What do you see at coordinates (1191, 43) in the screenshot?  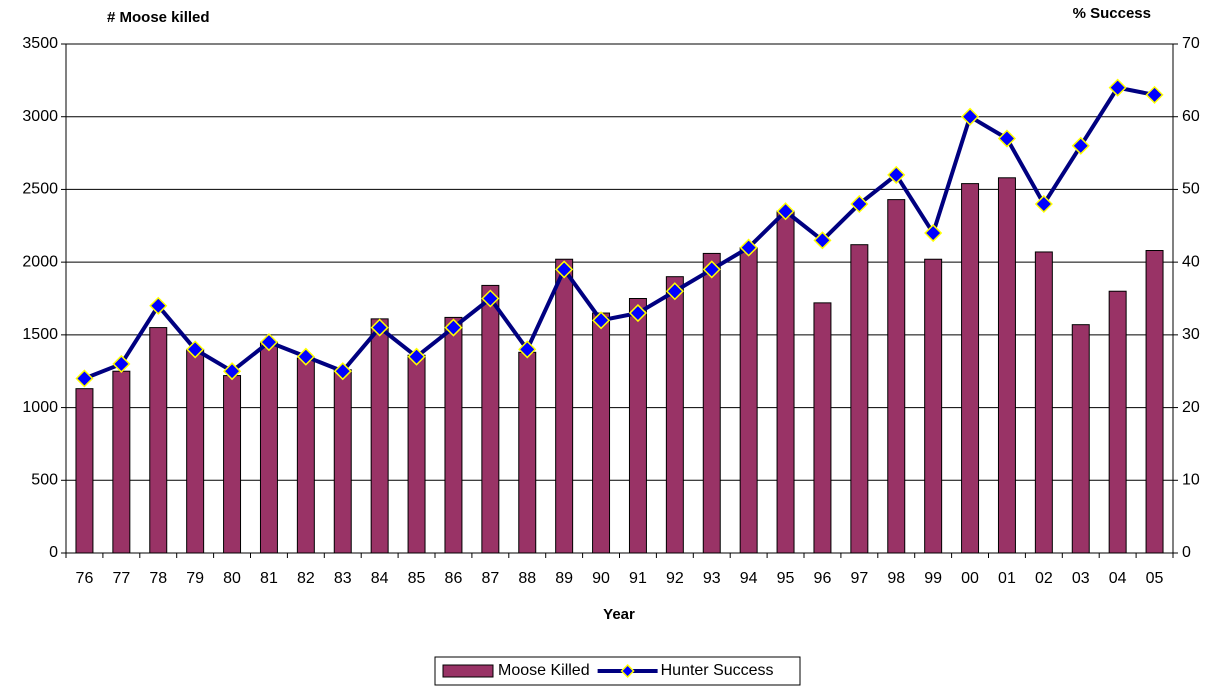 I see `y2-tick-label: 70` at bounding box center [1191, 43].